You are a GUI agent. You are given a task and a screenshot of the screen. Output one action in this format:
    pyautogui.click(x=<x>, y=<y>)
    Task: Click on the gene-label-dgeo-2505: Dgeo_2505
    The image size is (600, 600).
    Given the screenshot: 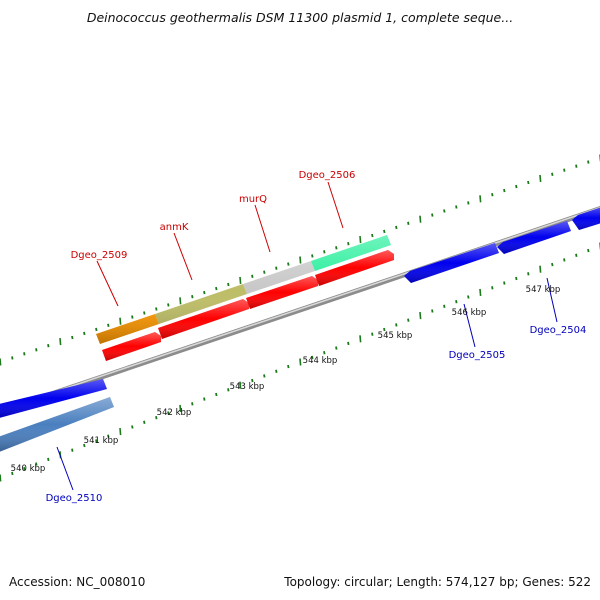 What is the action you would take?
    pyautogui.click(x=477, y=355)
    